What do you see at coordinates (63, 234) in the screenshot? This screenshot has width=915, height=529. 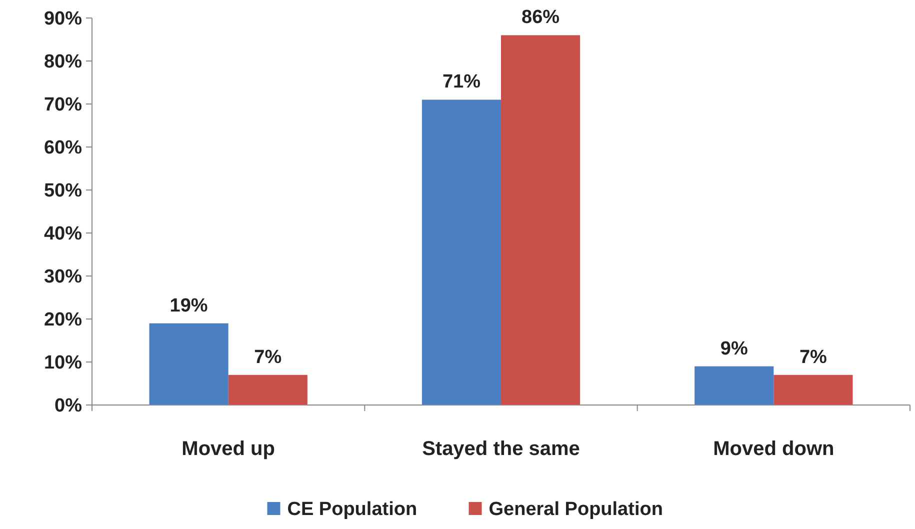 I see `y-tick-label: 40%` at bounding box center [63, 234].